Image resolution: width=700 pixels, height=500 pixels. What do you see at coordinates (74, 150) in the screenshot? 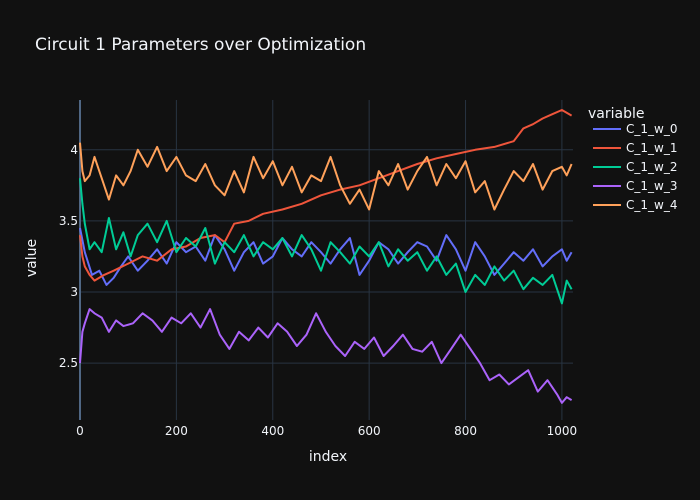
I see `y-tick-label: 4` at bounding box center [74, 150].